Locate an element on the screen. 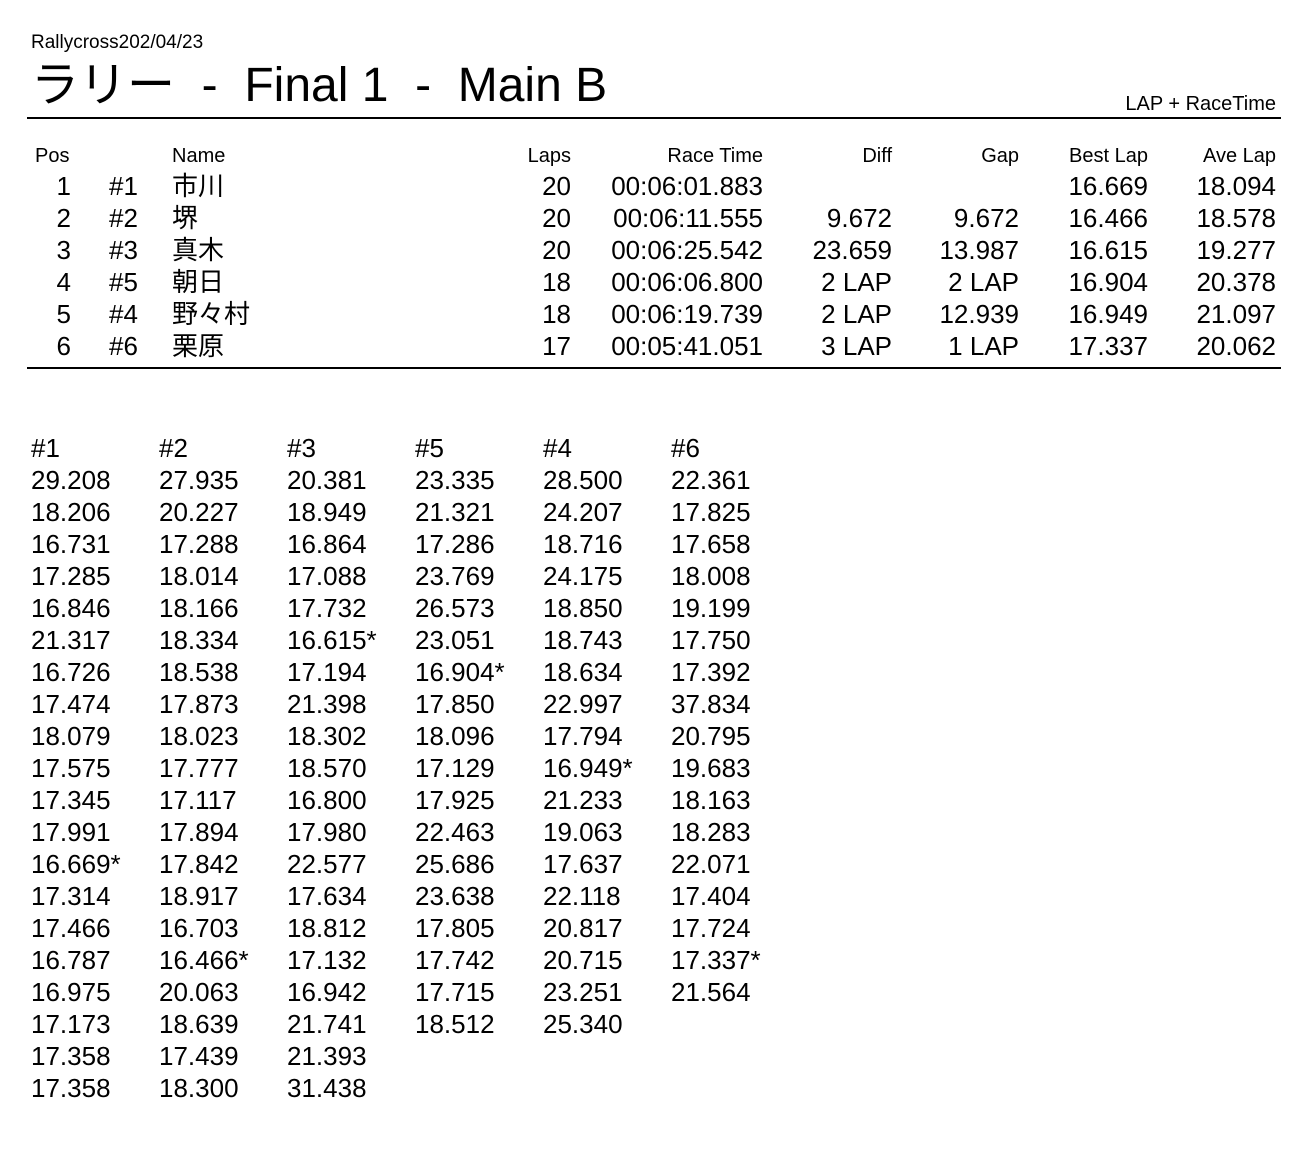 This screenshot has width=1305, height=1153. lap-time: 25.340 is located at coordinates (583, 1024).